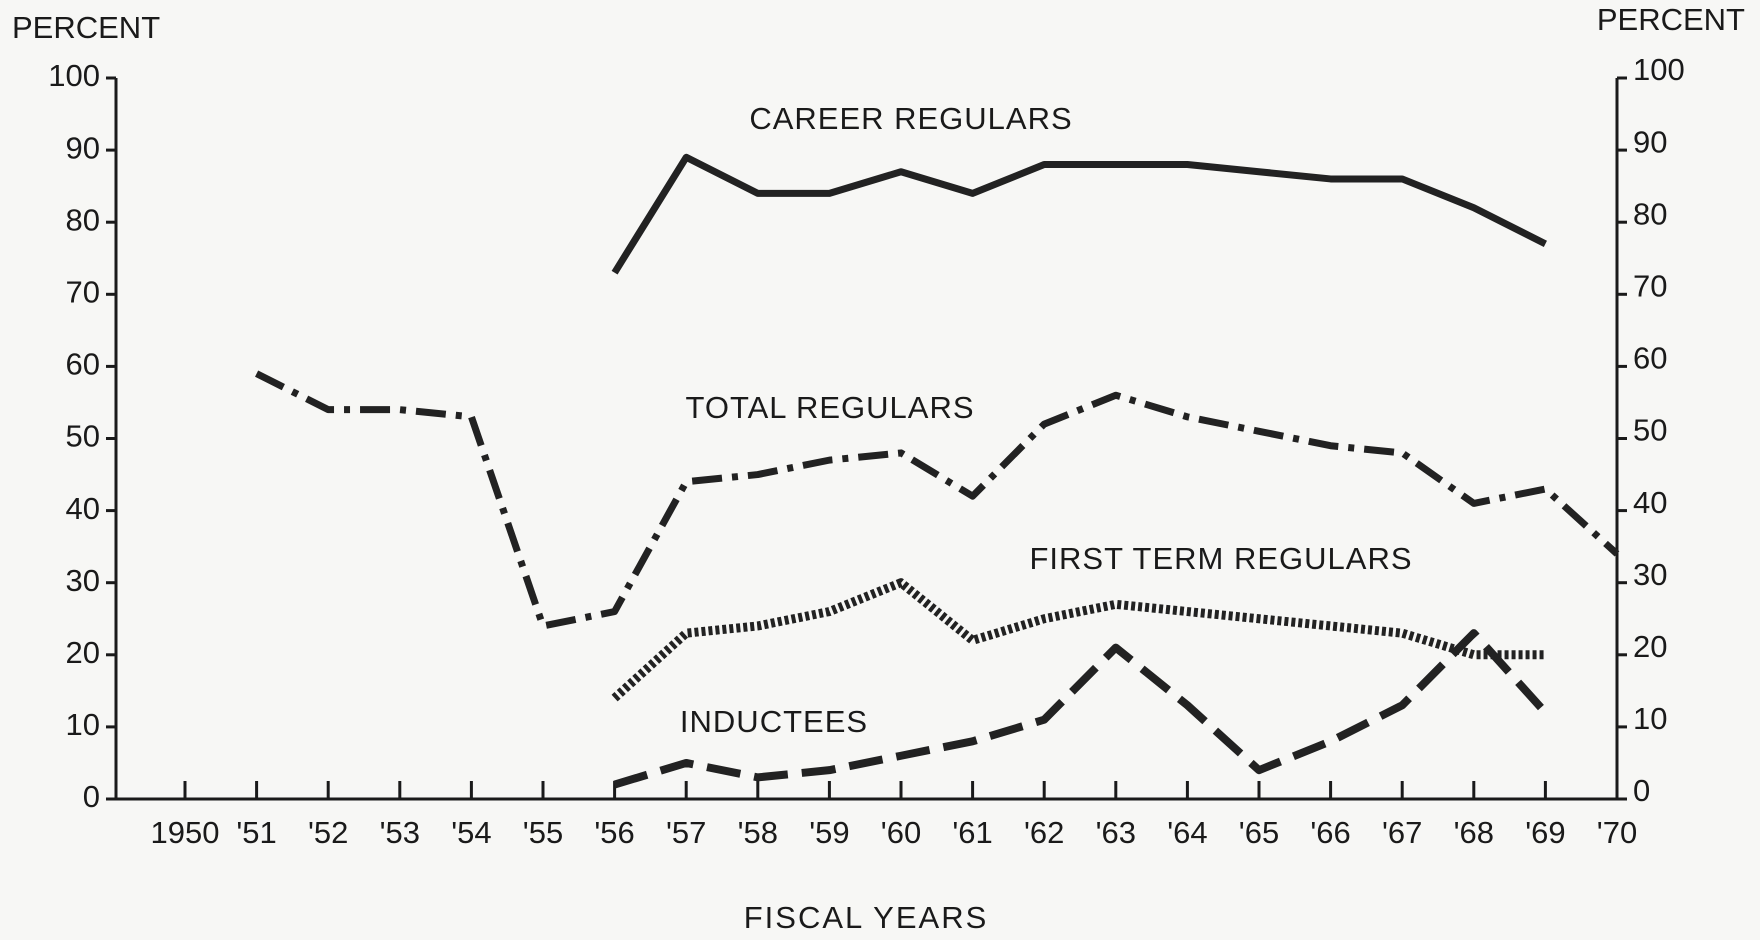  Describe the element at coordinates (400, 832) in the screenshot. I see `x-tick-label: '53` at that location.